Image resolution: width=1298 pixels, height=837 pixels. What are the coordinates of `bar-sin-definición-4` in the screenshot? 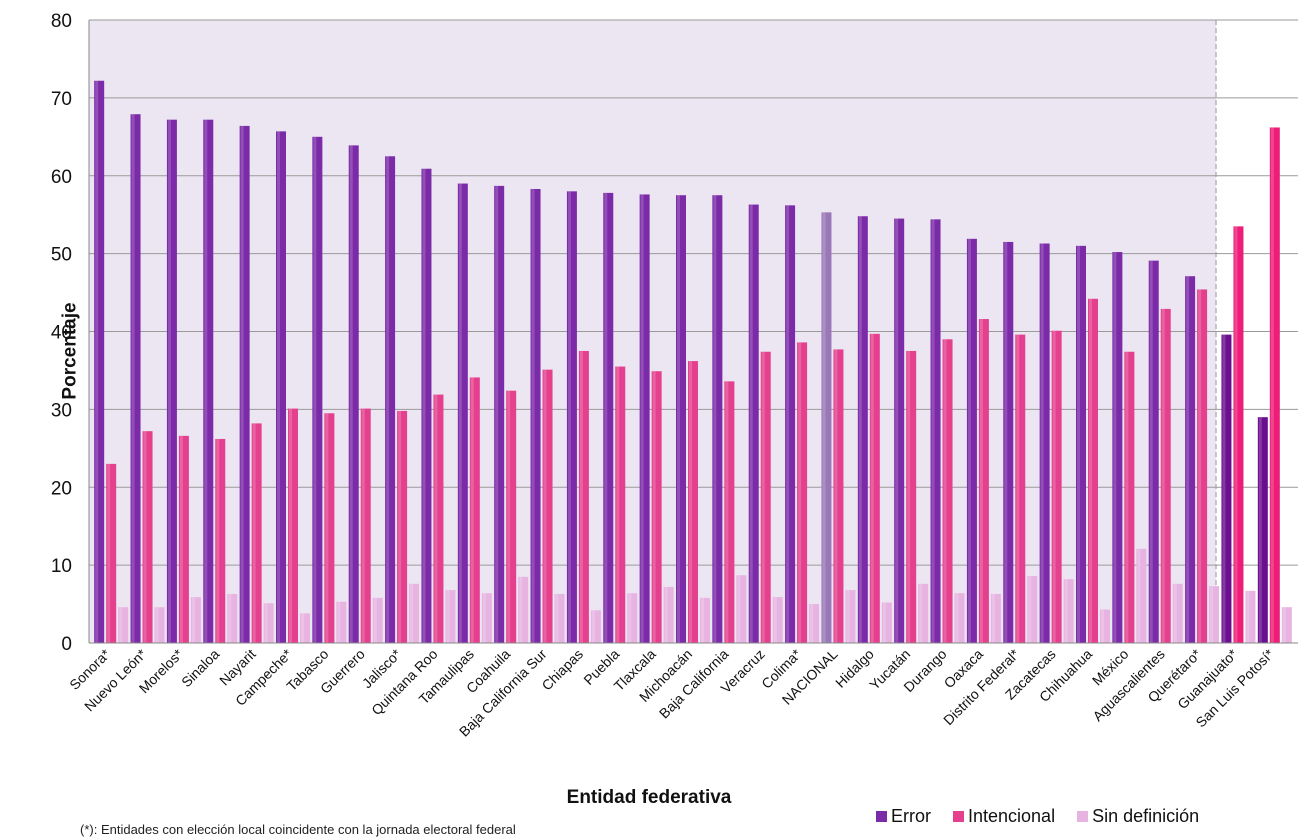 It's located at (268, 623).